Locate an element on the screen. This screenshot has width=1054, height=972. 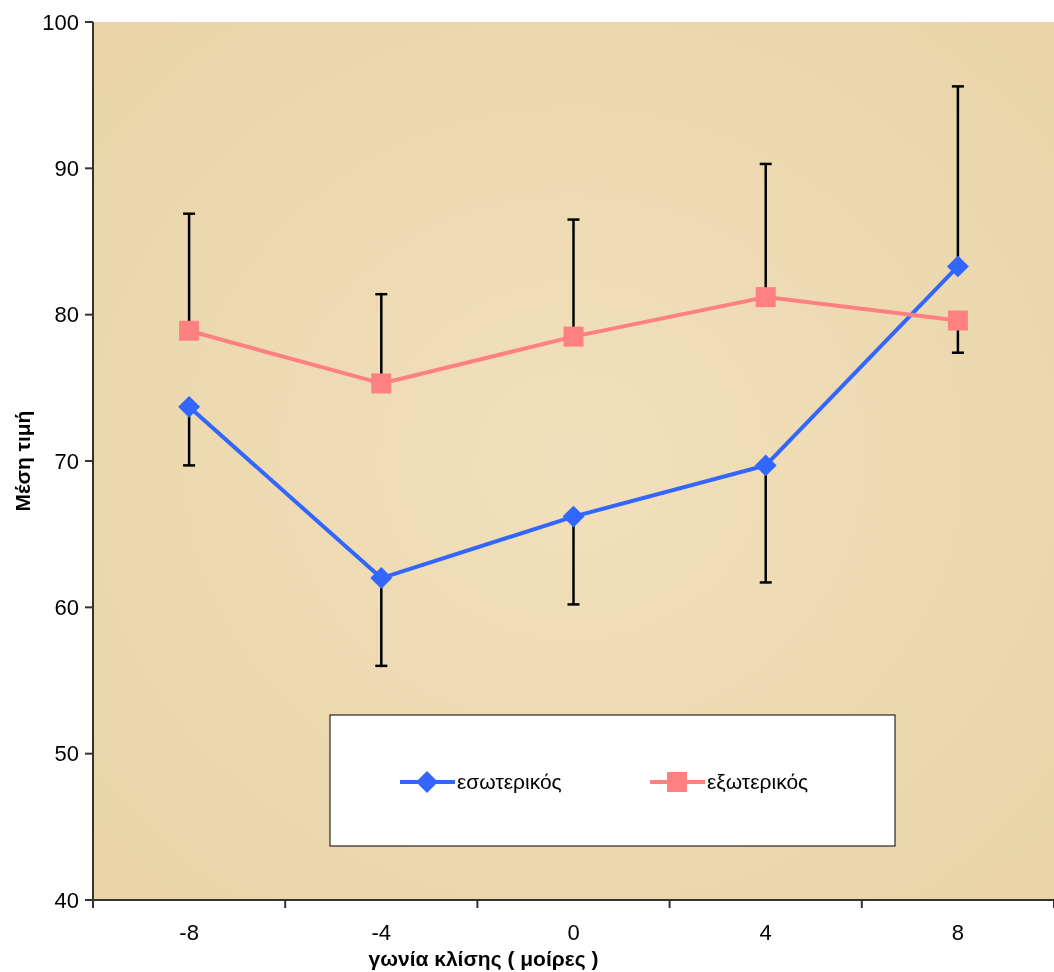
x-tick-label: 8 is located at coordinates (958, 932).